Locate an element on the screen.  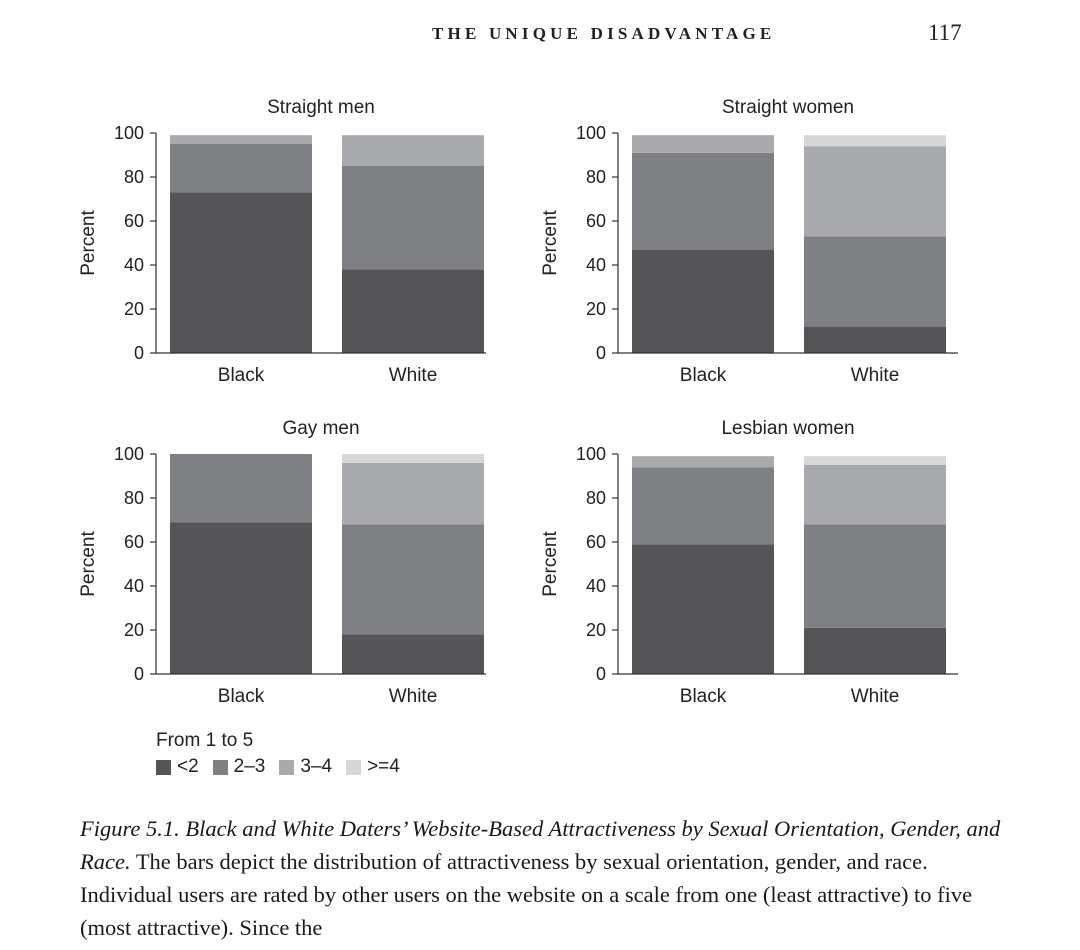
legend-label: 3–4 is located at coordinates (316, 766).